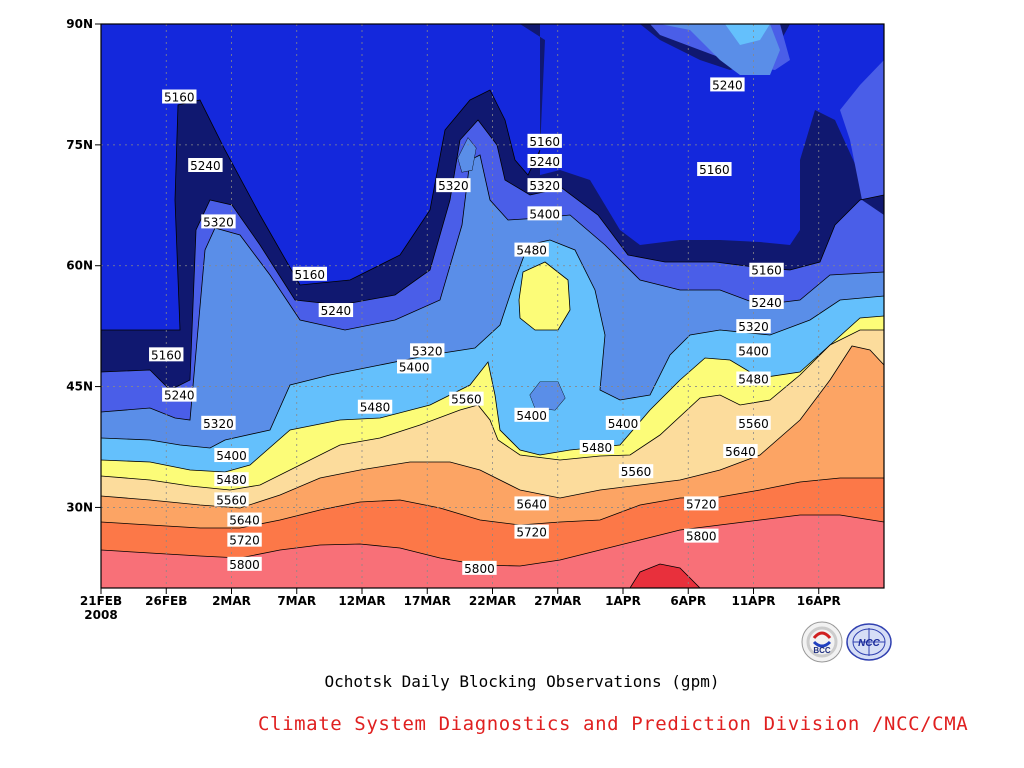 The image size is (1024, 768). I want to click on x-tick-label: 16APR, so click(819, 601).